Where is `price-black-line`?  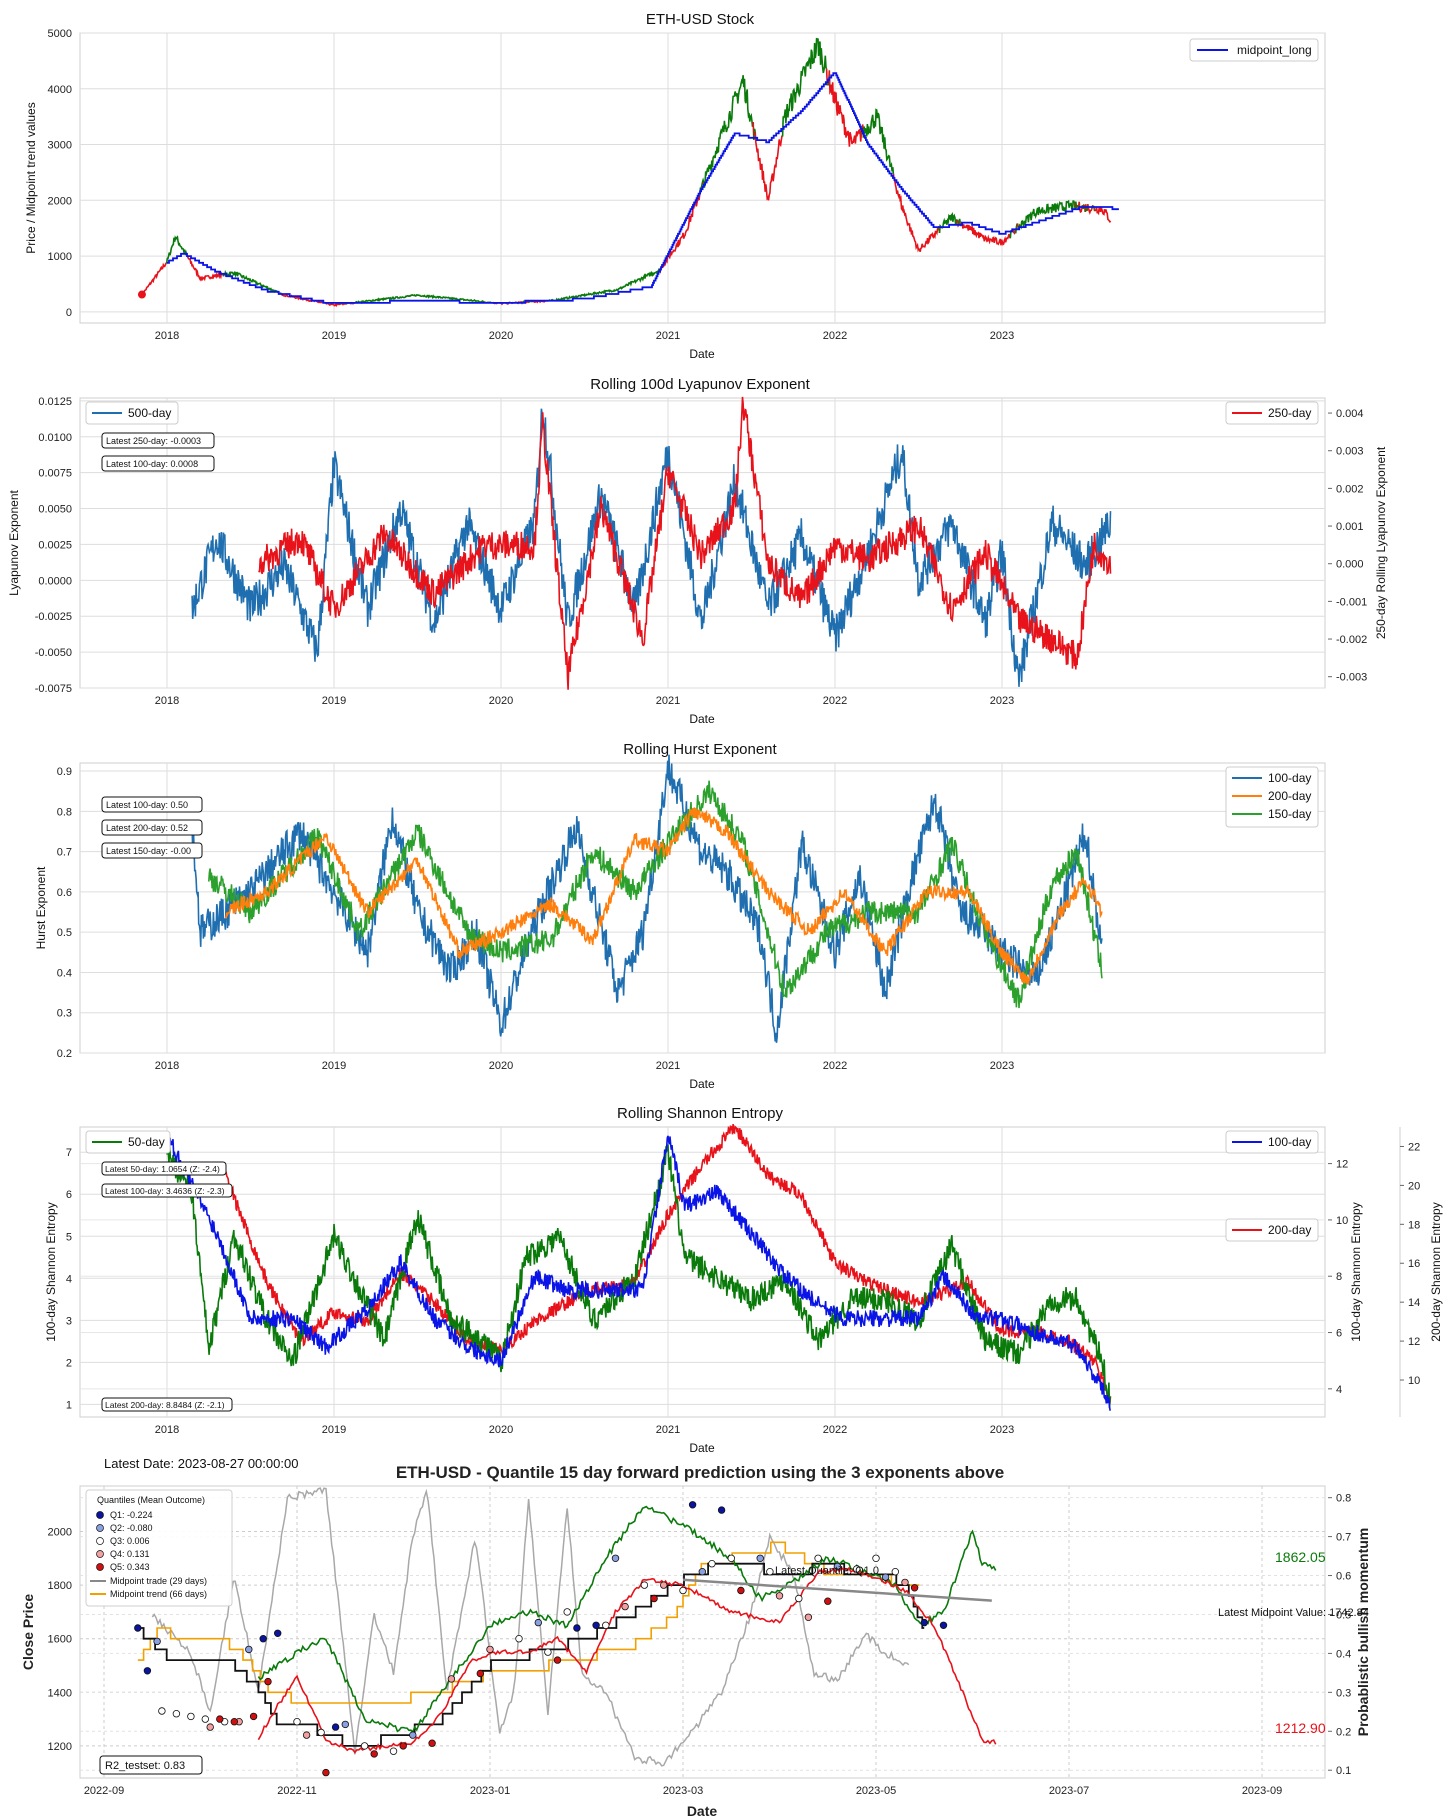
price-black-line is located at coordinates (531, 1654).